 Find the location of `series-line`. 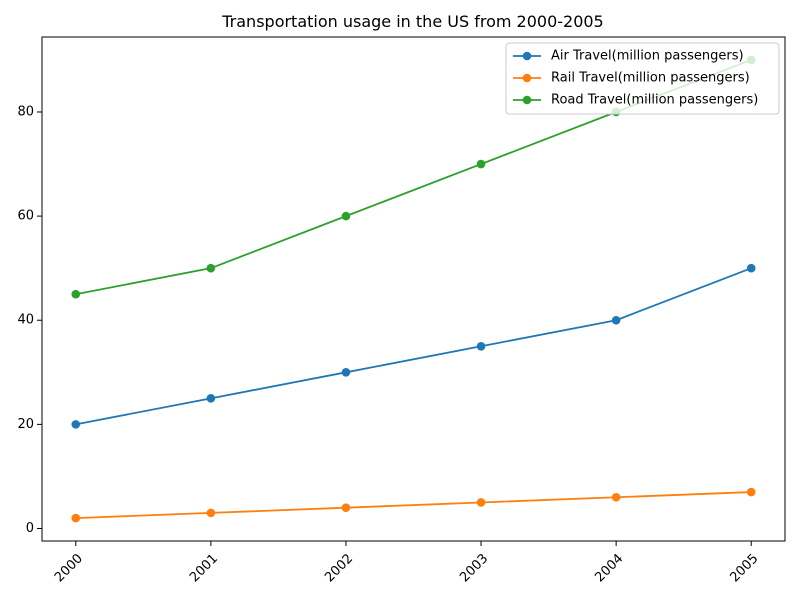

series-line is located at coordinates (413, 505).